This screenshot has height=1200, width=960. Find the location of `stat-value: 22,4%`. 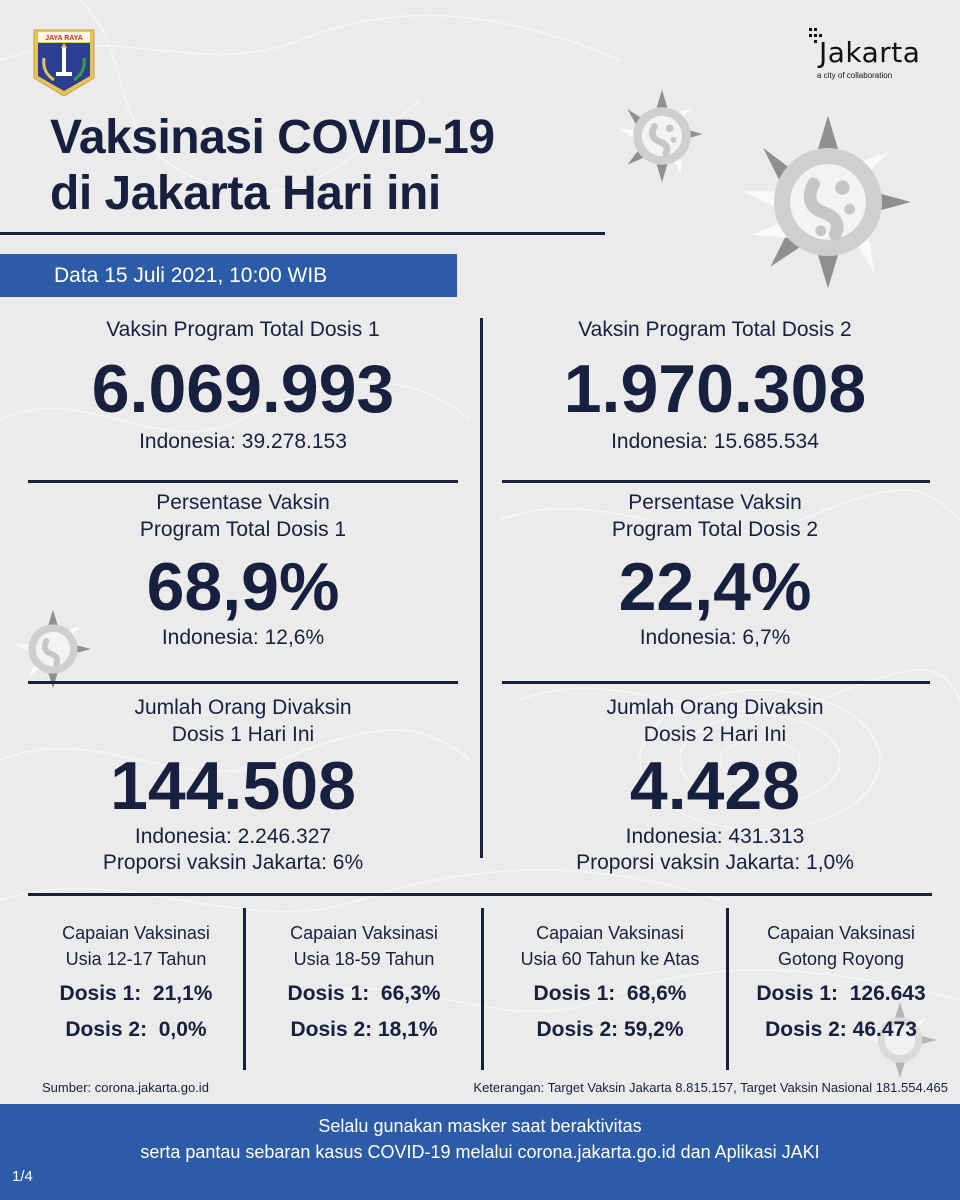

stat-value: 22,4% is located at coordinates (715, 587).